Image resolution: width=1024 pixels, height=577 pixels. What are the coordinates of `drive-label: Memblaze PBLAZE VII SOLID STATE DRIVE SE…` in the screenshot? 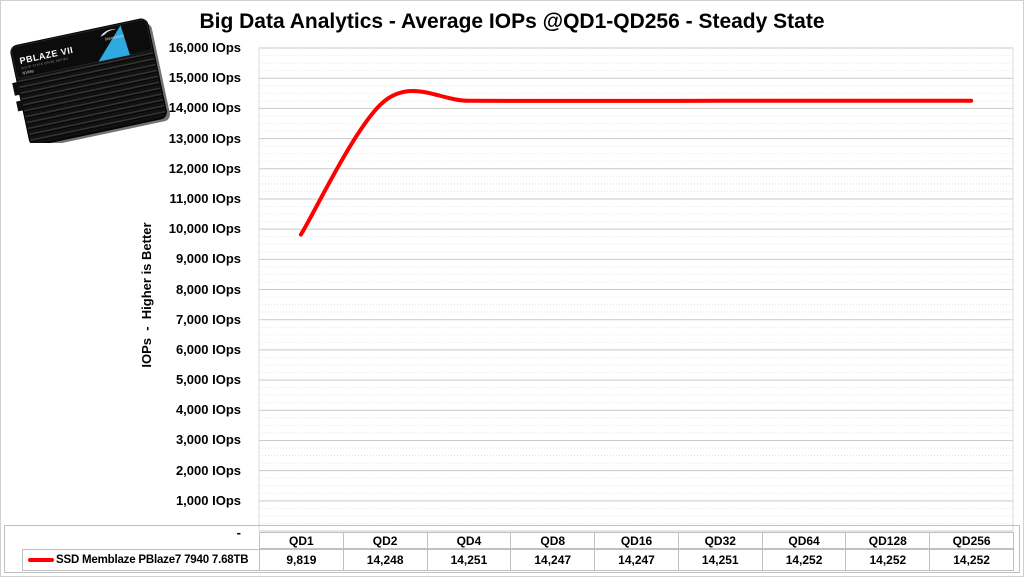 It's located at (82, 49).